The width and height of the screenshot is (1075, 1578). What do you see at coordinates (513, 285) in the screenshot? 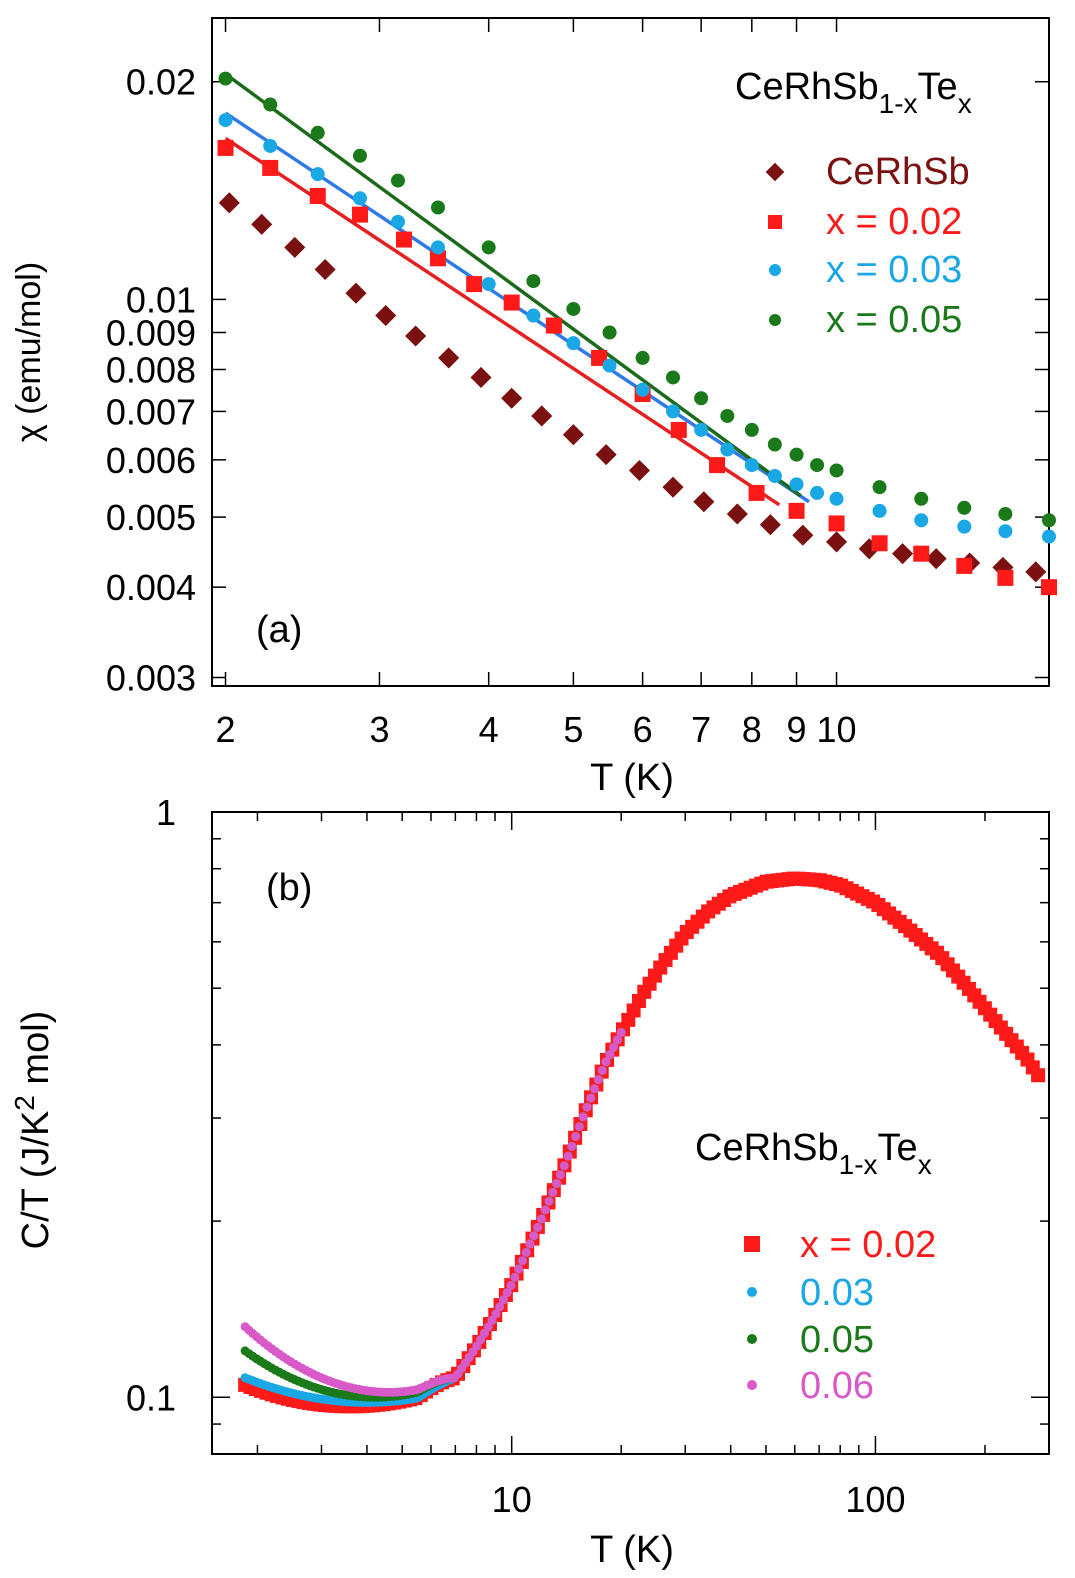
I see `fit-line` at bounding box center [513, 285].